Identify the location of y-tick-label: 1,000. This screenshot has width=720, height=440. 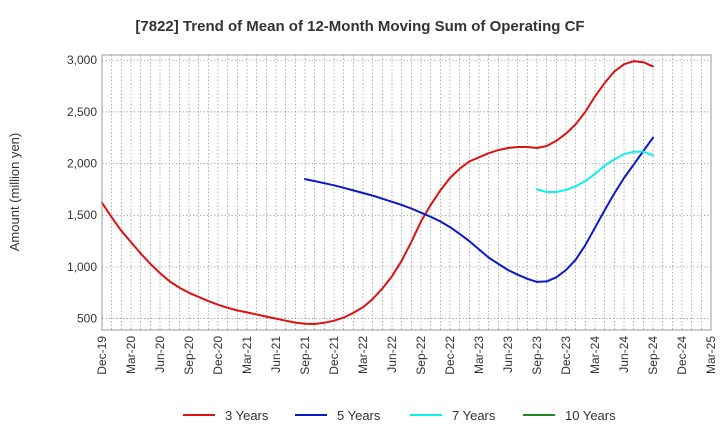
(82, 267).